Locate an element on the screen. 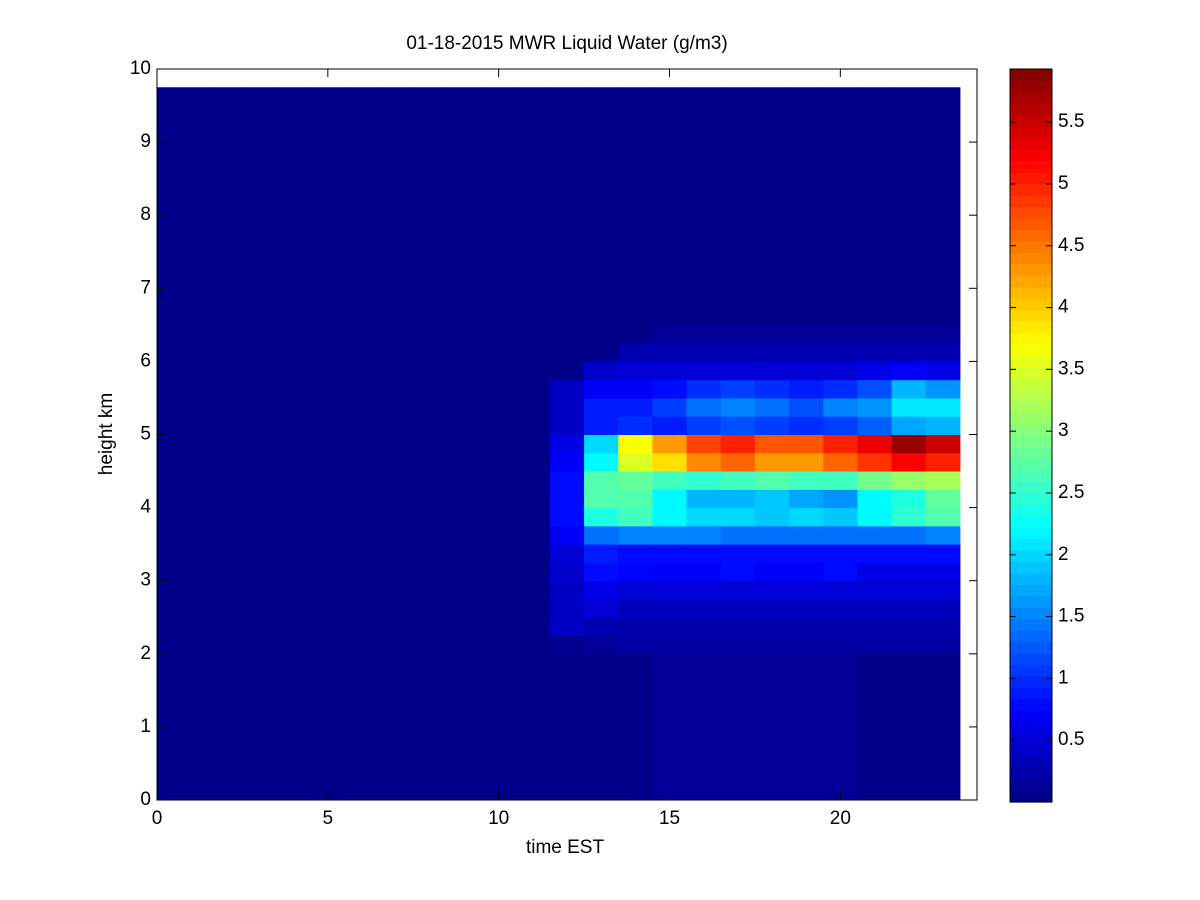  y-tick-label: 3 is located at coordinates (145, 580).